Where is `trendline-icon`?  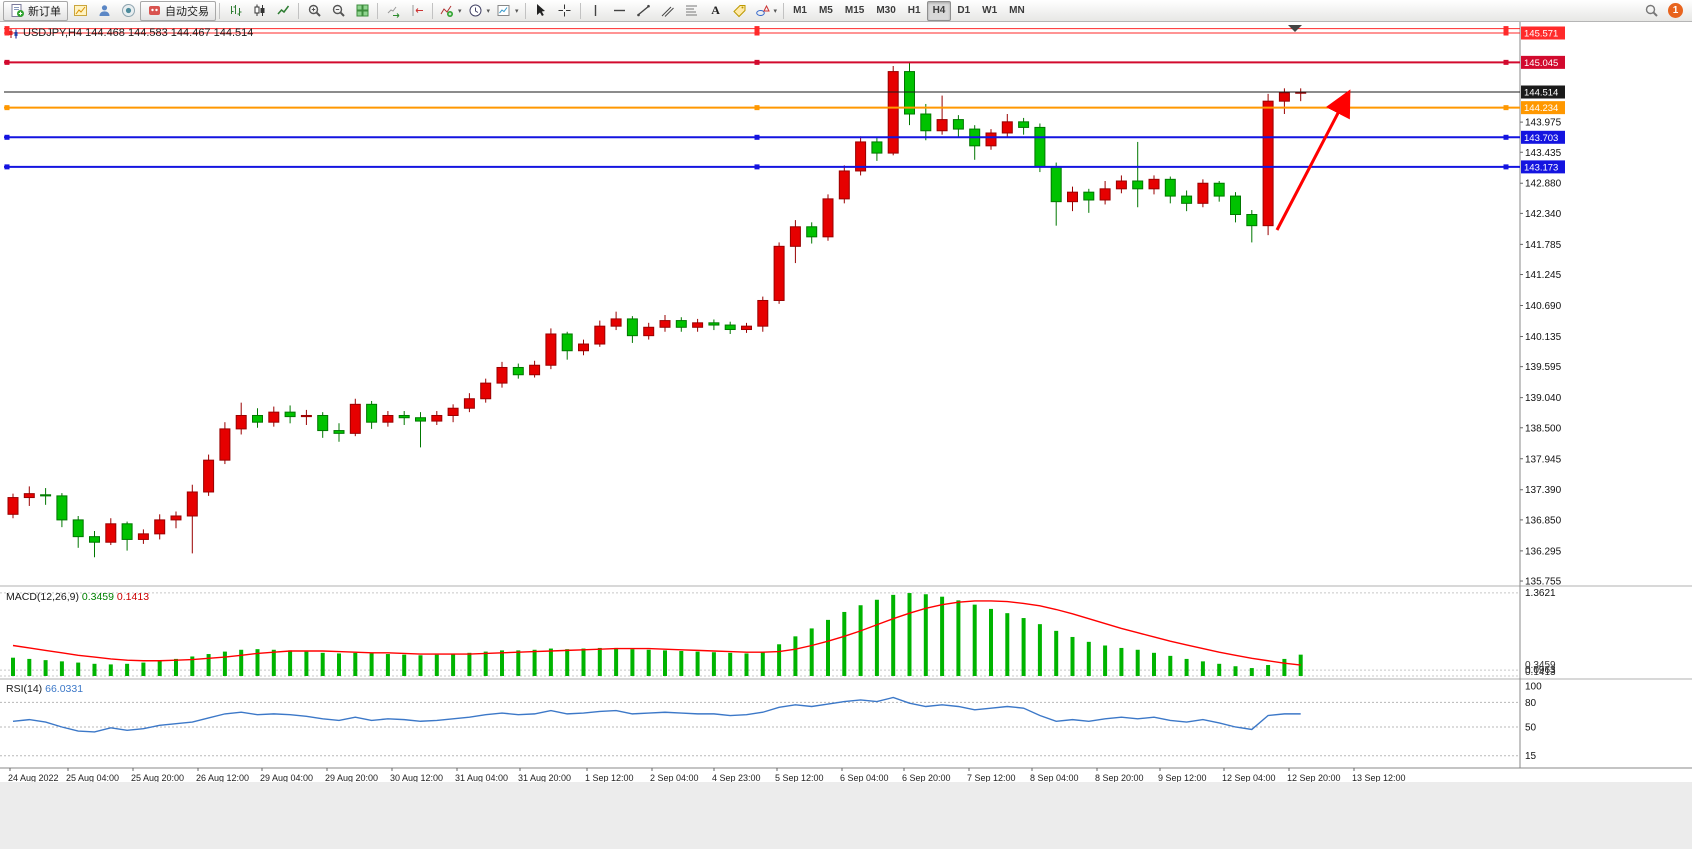 trendline-icon is located at coordinates (643, 10).